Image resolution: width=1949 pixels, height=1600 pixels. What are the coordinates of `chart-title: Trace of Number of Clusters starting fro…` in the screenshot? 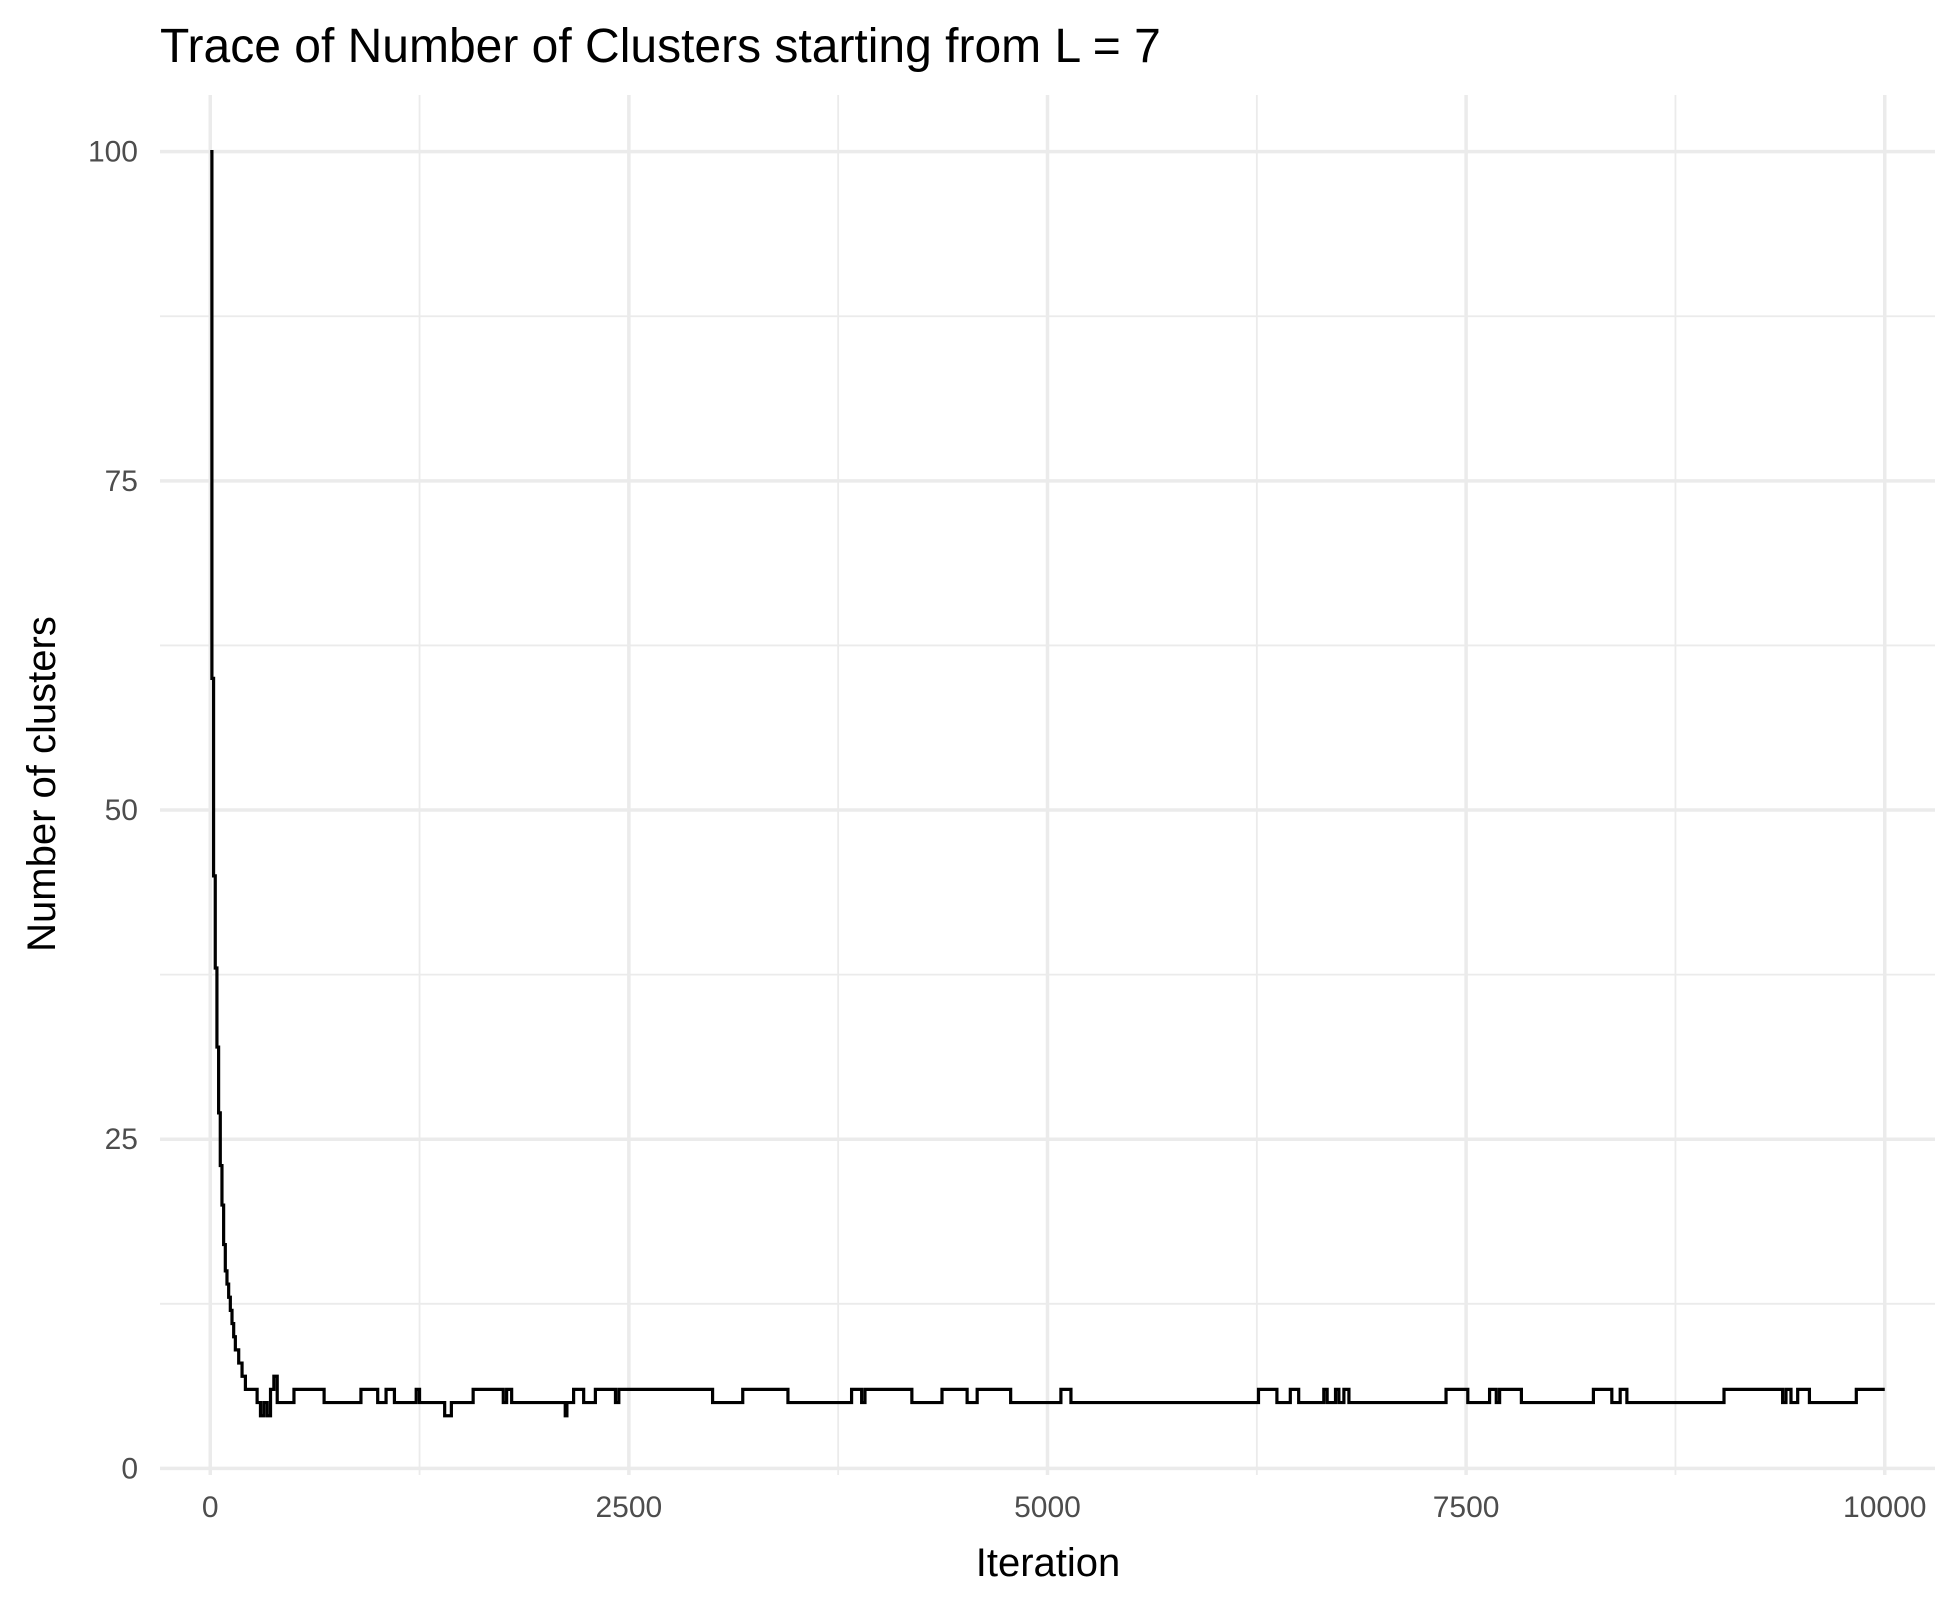 It's located at (660, 46).